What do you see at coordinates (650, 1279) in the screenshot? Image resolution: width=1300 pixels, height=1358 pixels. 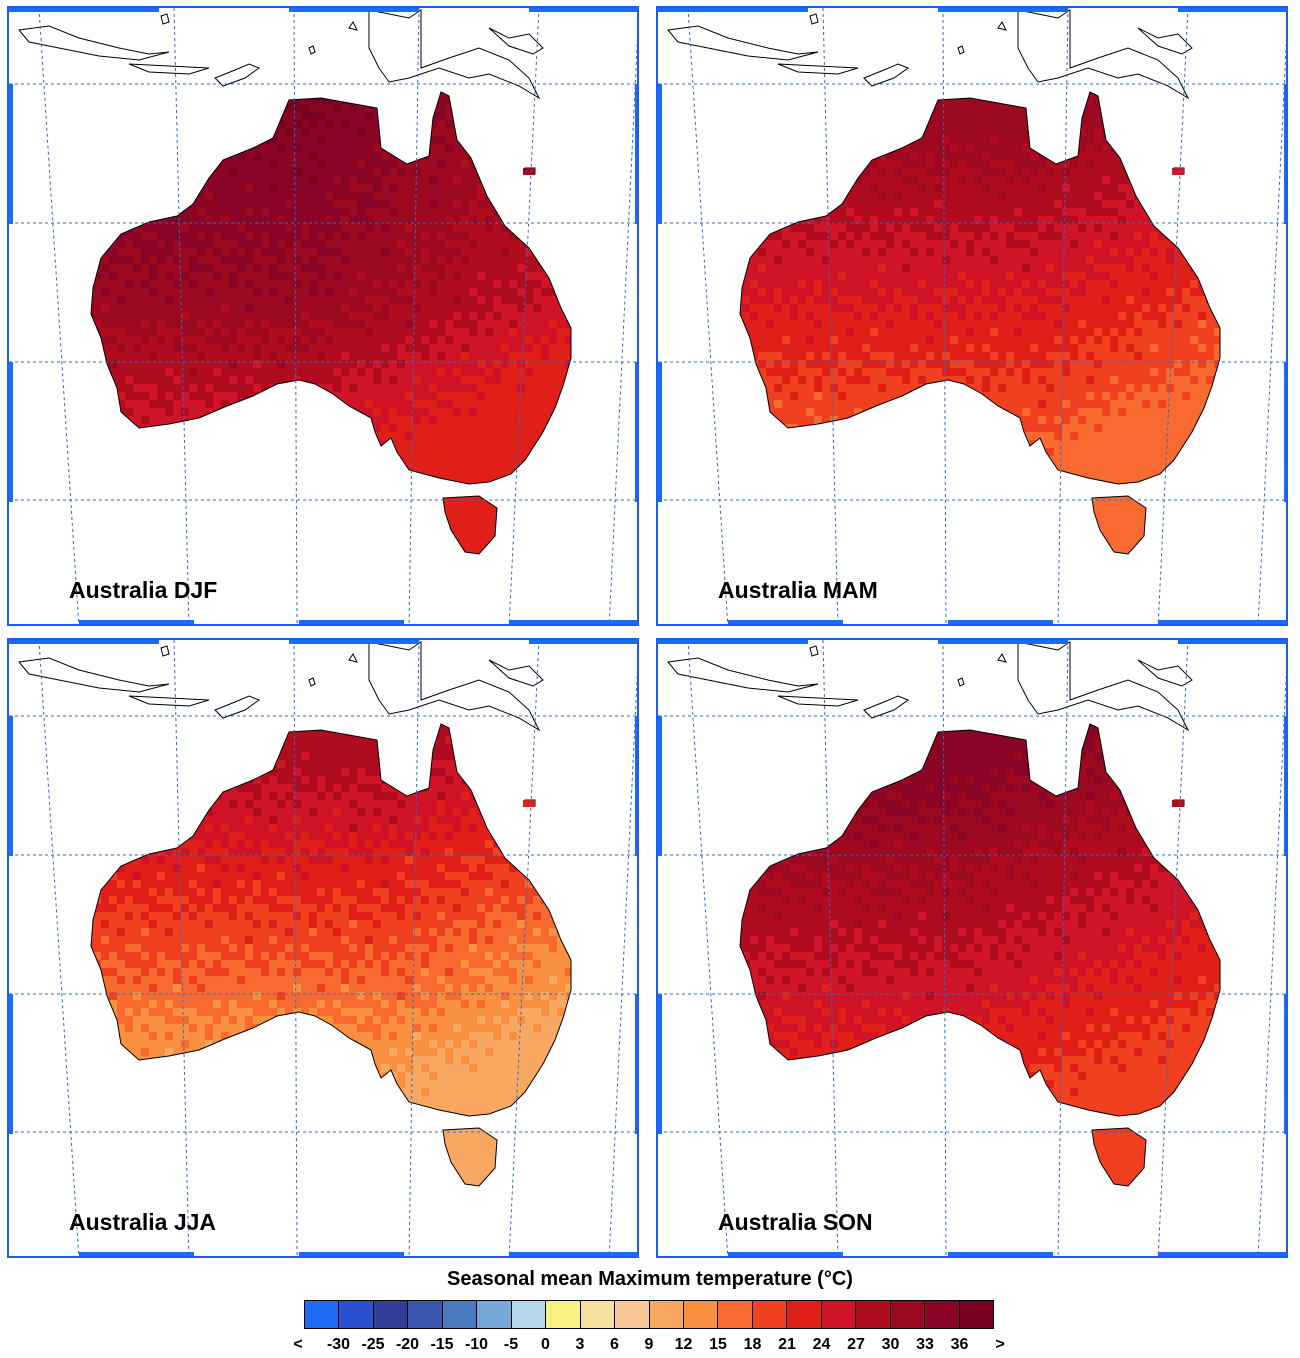 I see `colorbar-title: Seasonal mean Maximum temperature (°C)` at bounding box center [650, 1279].